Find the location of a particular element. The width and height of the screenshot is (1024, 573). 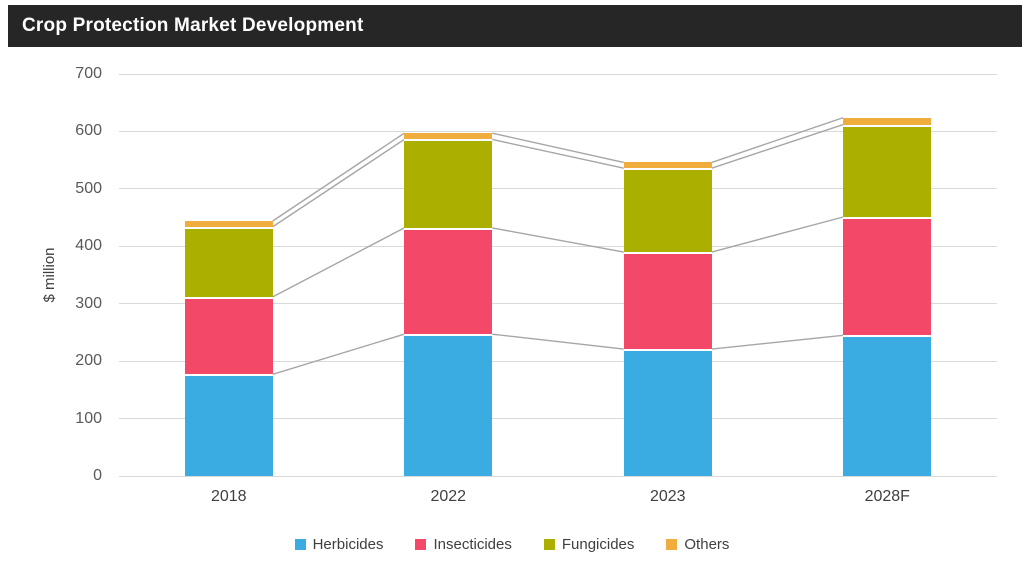

bar-segment-fungicides-2023 is located at coordinates (667, 210).